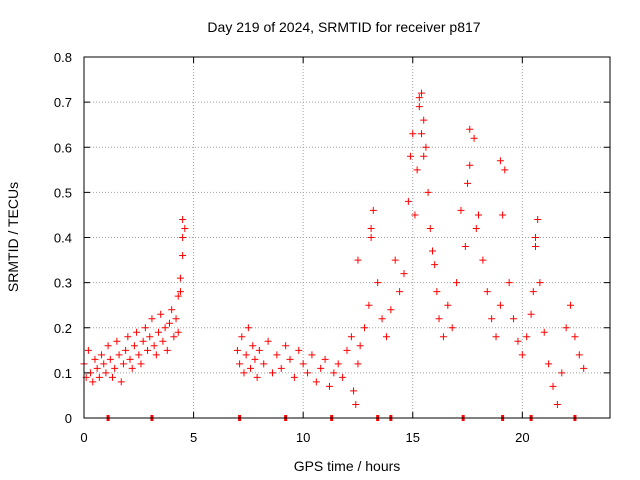 This screenshot has width=640, height=480. What do you see at coordinates (63, 238) in the screenshot?
I see `y-tick-label: 0.4` at bounding box center [63, 238].